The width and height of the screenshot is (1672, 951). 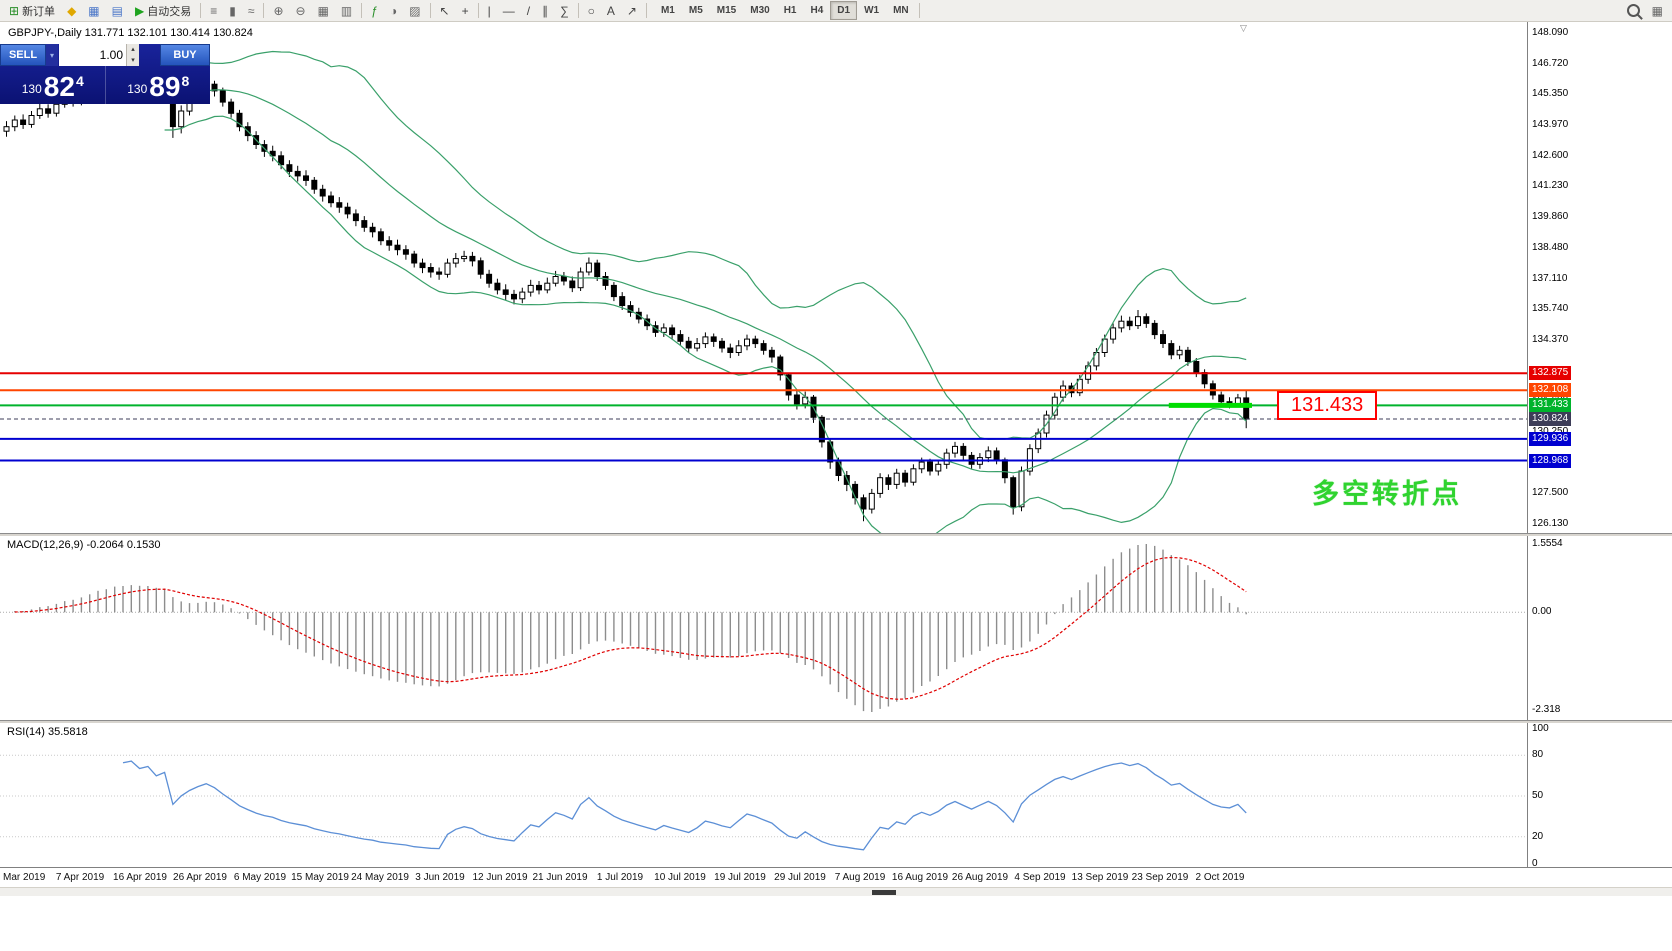 What do you see at coordinates (680, 877) in the screenshot?
I see `date-label: 10 Jul 2019` at bounding box center [680, 877].